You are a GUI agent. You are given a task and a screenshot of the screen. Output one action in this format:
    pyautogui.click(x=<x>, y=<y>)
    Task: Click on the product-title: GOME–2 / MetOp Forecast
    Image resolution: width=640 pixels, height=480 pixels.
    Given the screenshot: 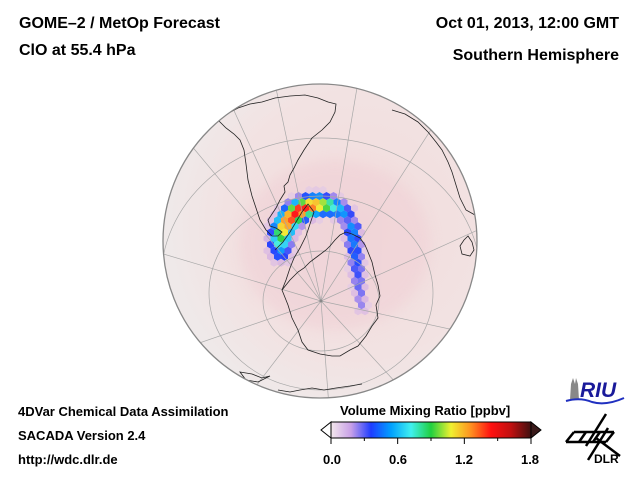 What is the action you would take?
    pyautogui.click(x=119, y=23)
    